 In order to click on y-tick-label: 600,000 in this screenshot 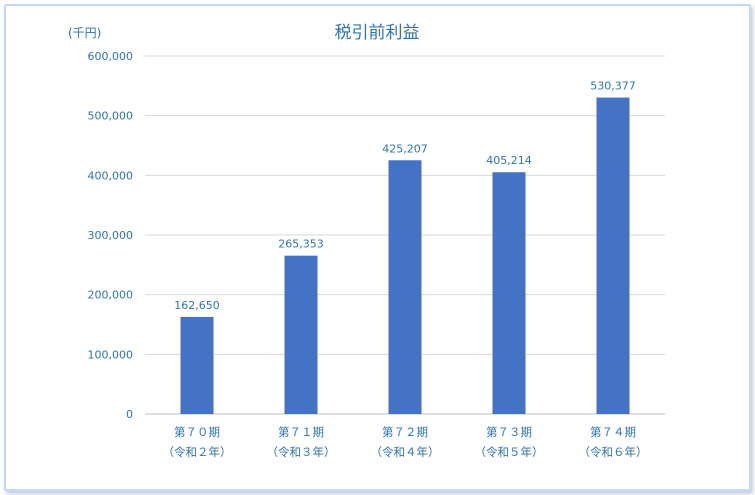, I will do `click(111, 56)`.